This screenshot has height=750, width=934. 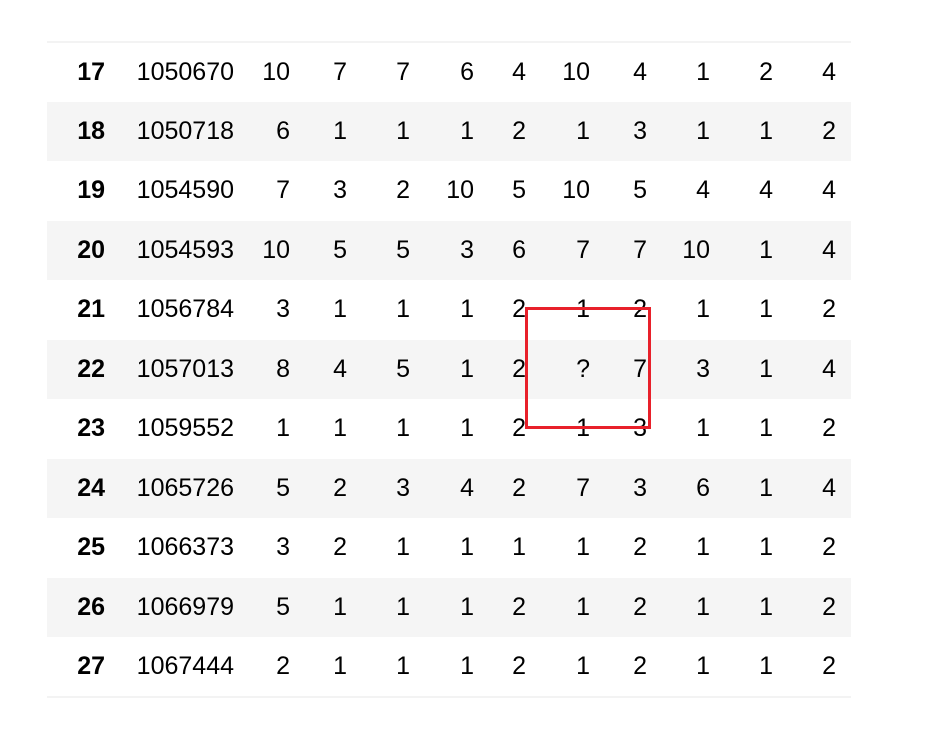 What do you see at coordinates (185, 606) in the screenshot?
I see `id-cell: 1066979` at bounding box center [185, 606].